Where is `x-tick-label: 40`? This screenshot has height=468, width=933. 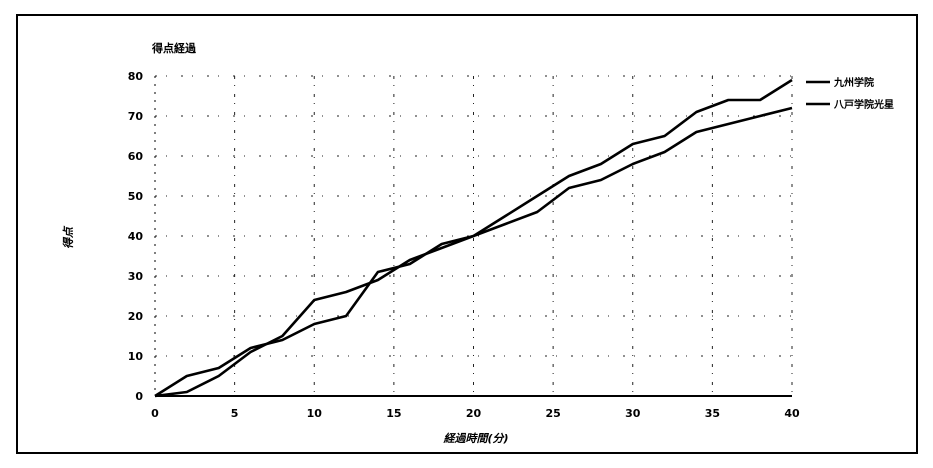
x-tick-label: 40 is located at coordinates (792, 413).